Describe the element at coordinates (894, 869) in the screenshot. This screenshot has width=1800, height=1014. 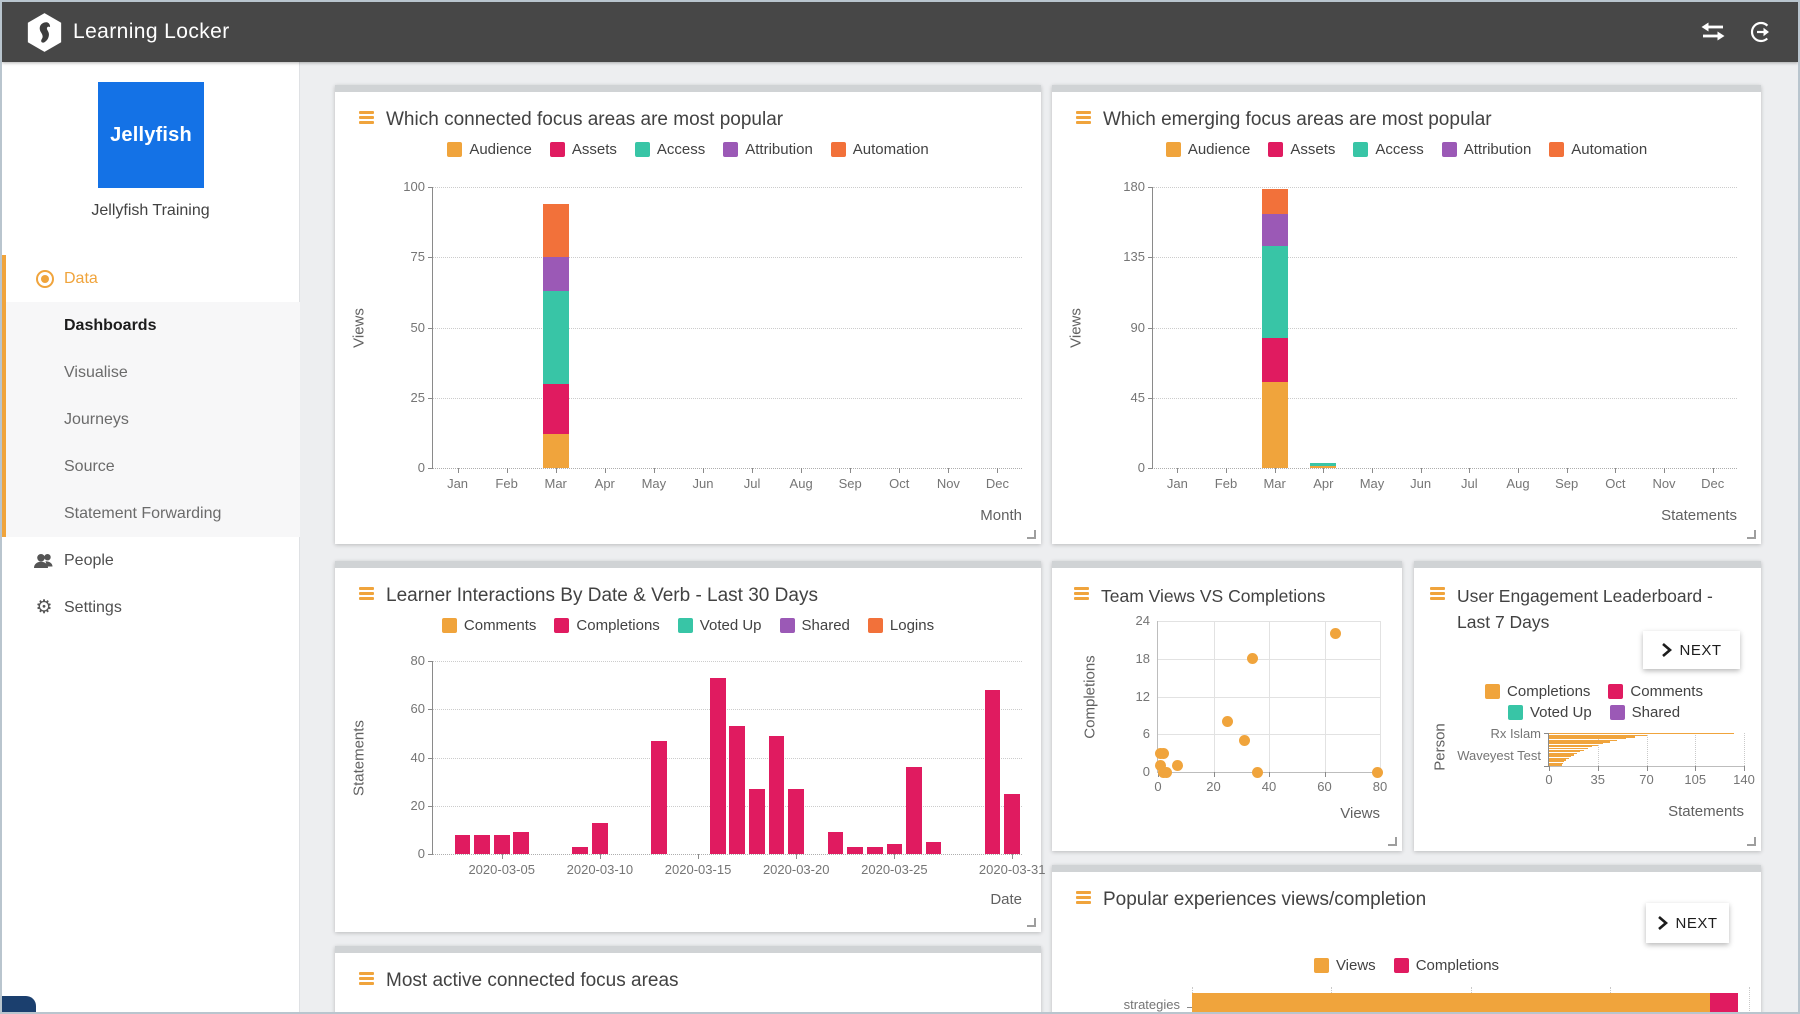
I see `x-tick-label: 2020-03-25` at that location.